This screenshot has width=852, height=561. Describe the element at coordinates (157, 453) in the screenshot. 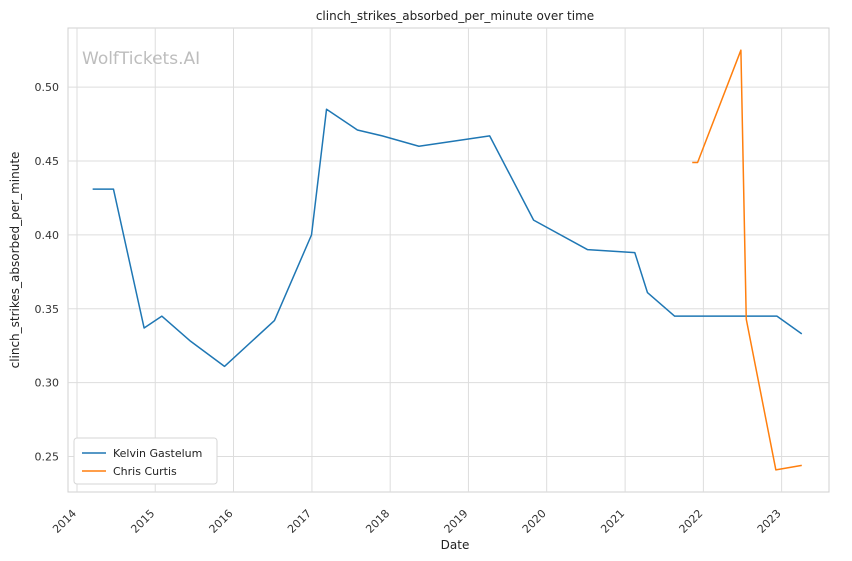

I see `legend-label-kelvin-gastelum: Kelvin Gastelum` at that location.